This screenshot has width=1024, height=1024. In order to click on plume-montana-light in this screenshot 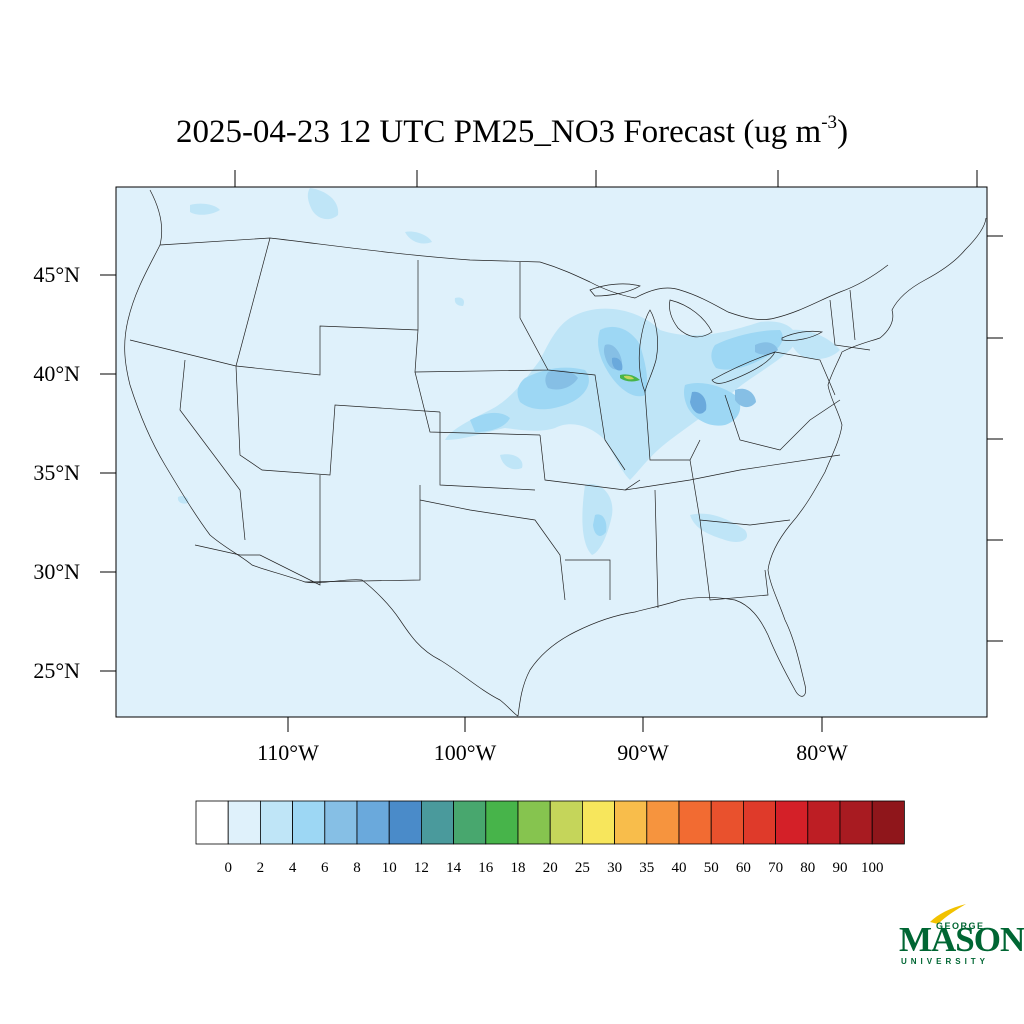, I will do `click(323, 204)`.